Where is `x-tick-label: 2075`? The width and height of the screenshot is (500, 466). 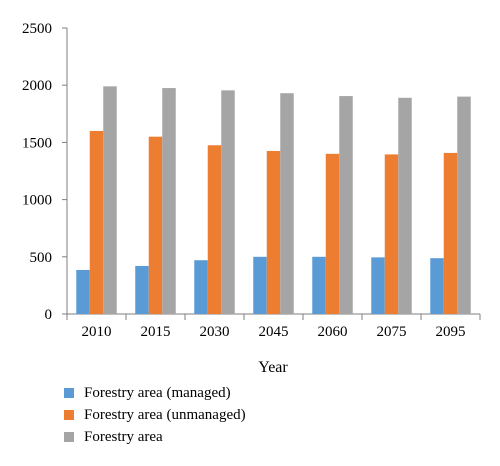
x-tick-label: 2075 is located at coordinates (392, 332).